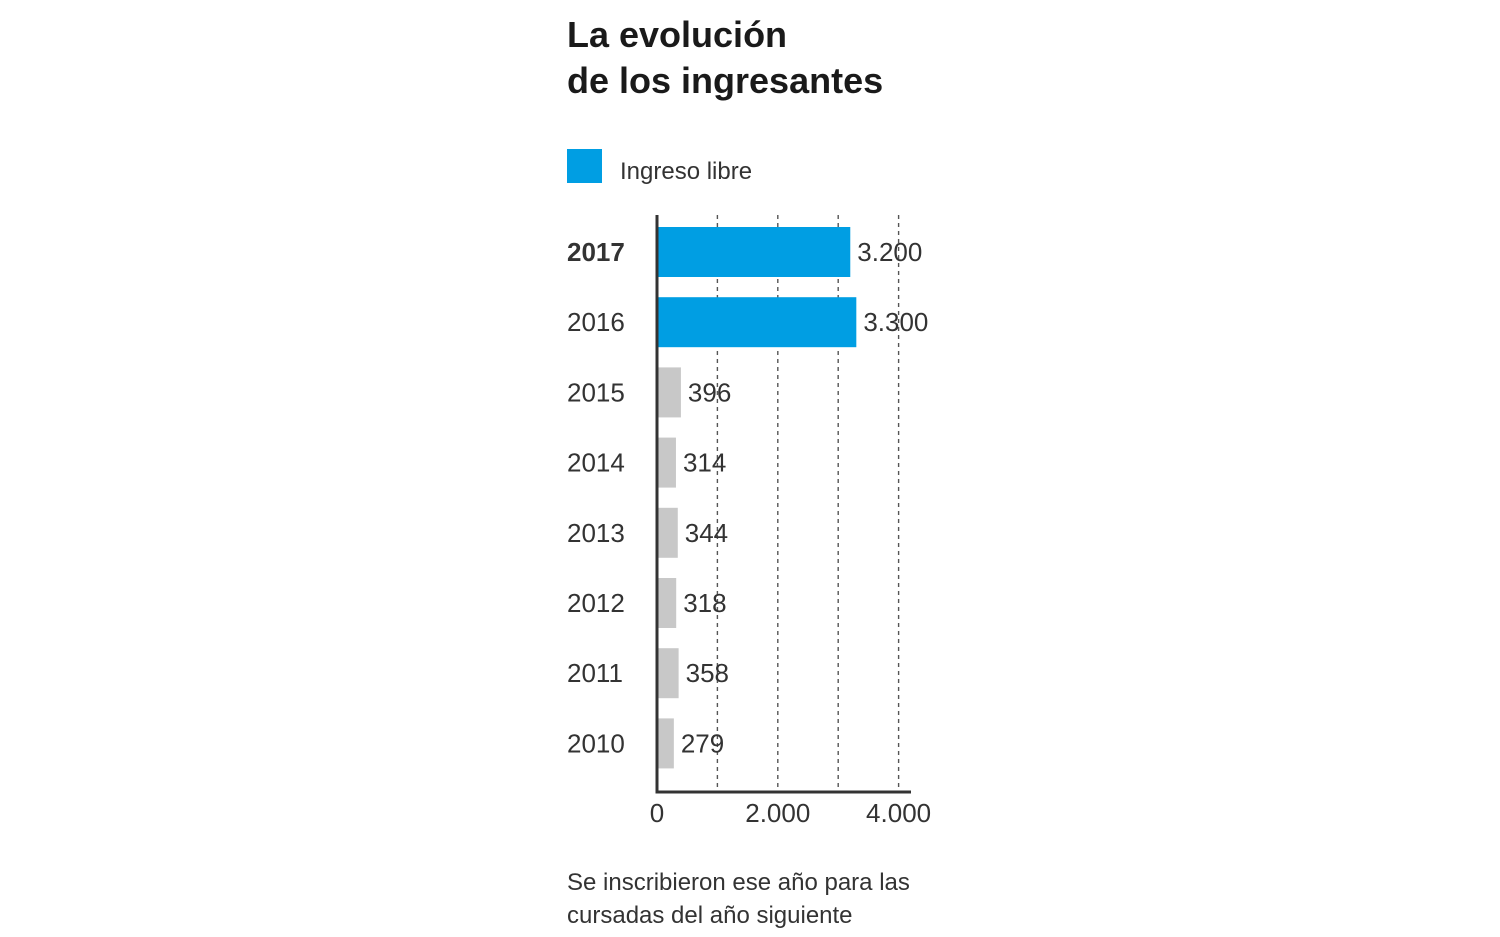 Image resolution: width=1500 pixels, height=937 pixels. I want to click on value-labels: 3.200 3.300 396 314 344 318 358 279, so click(805, 497).